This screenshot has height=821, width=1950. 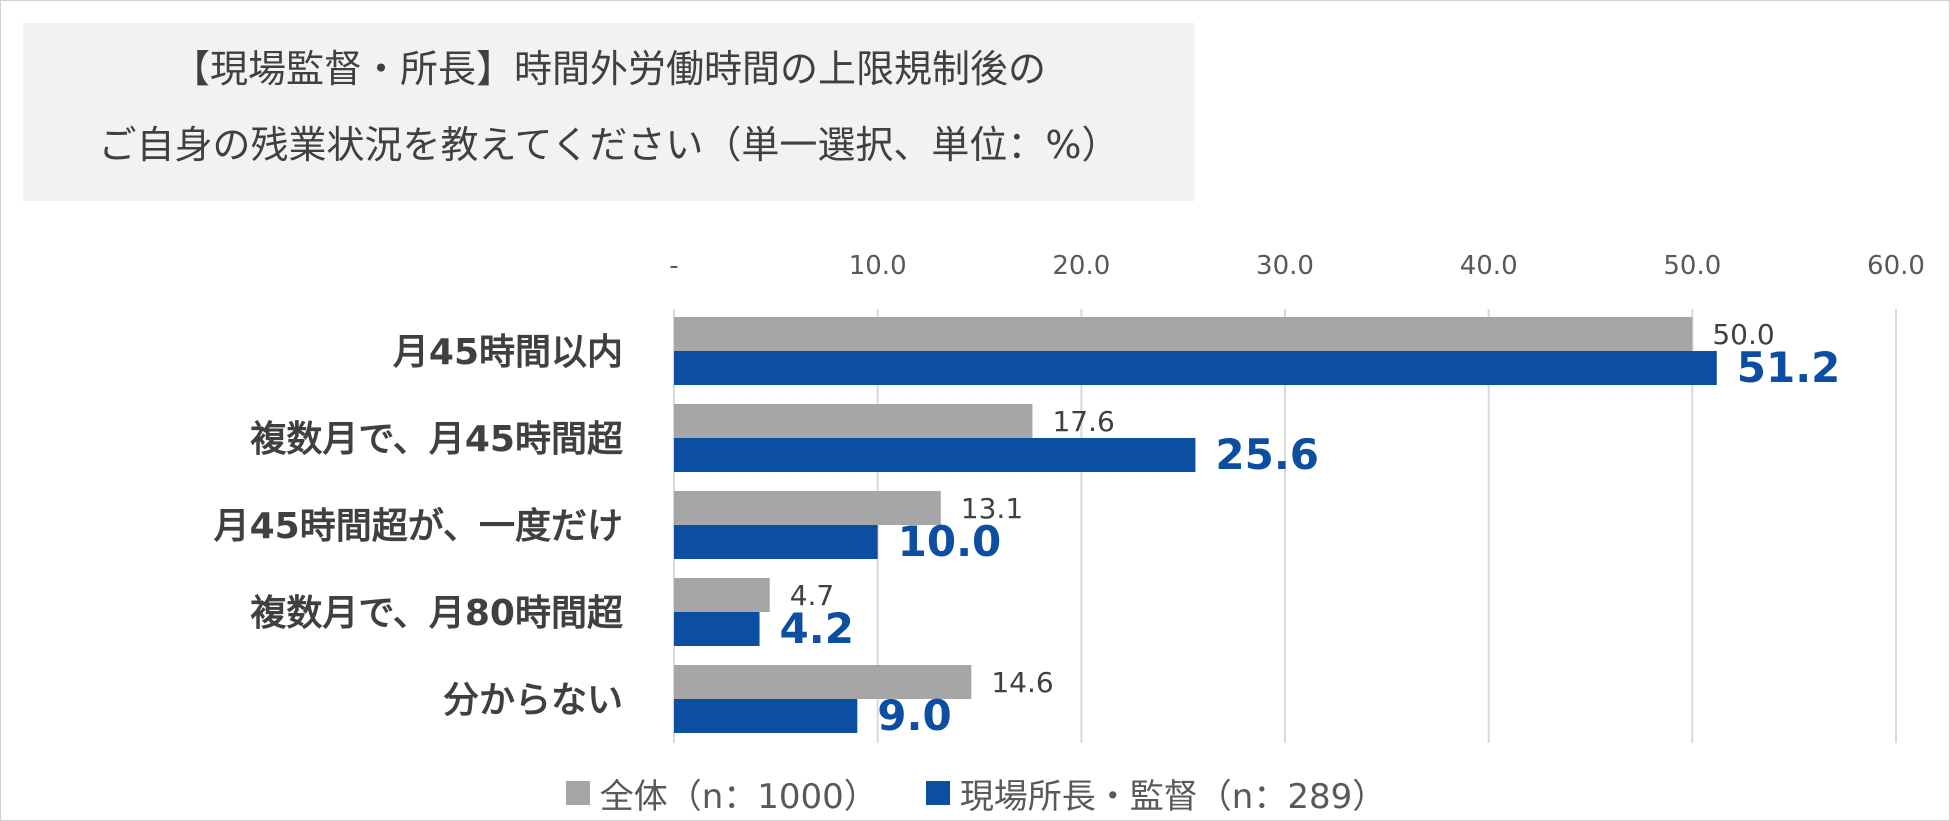 What do you see at coordinates (1789, 367) in the screenshot?
I see `data-label-site: 51.2` at bounding box center [1789, 367].